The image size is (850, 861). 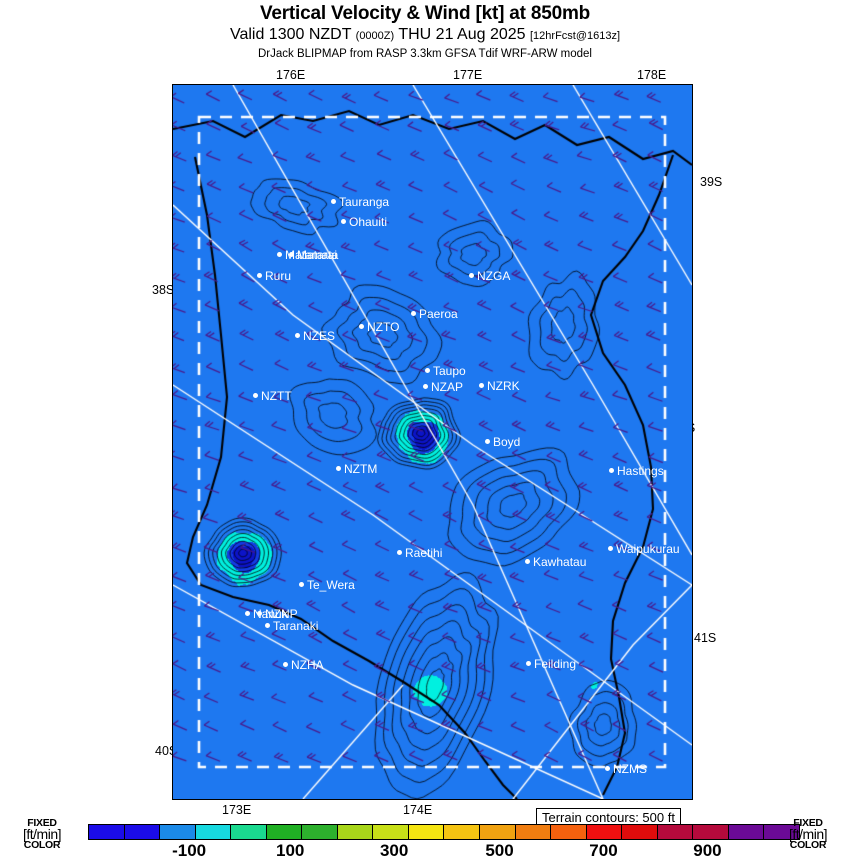 I want to click on colorbar-tick: 900, so click(x=707, y=850).